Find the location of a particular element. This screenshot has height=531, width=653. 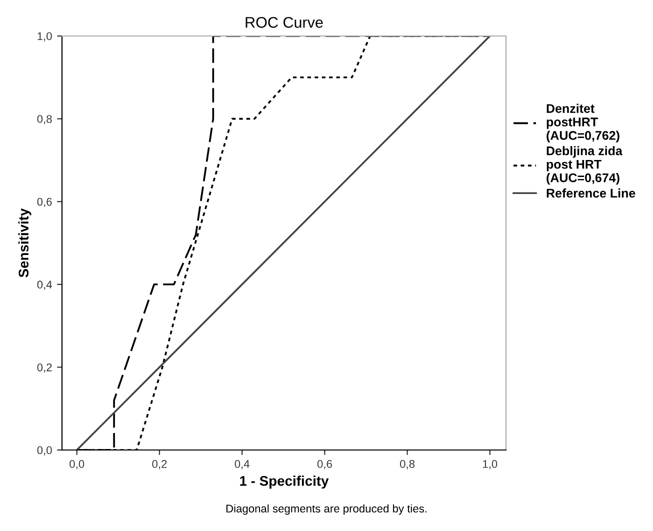

y-tick-label: 0,6 is located at coordinates (44, 203).